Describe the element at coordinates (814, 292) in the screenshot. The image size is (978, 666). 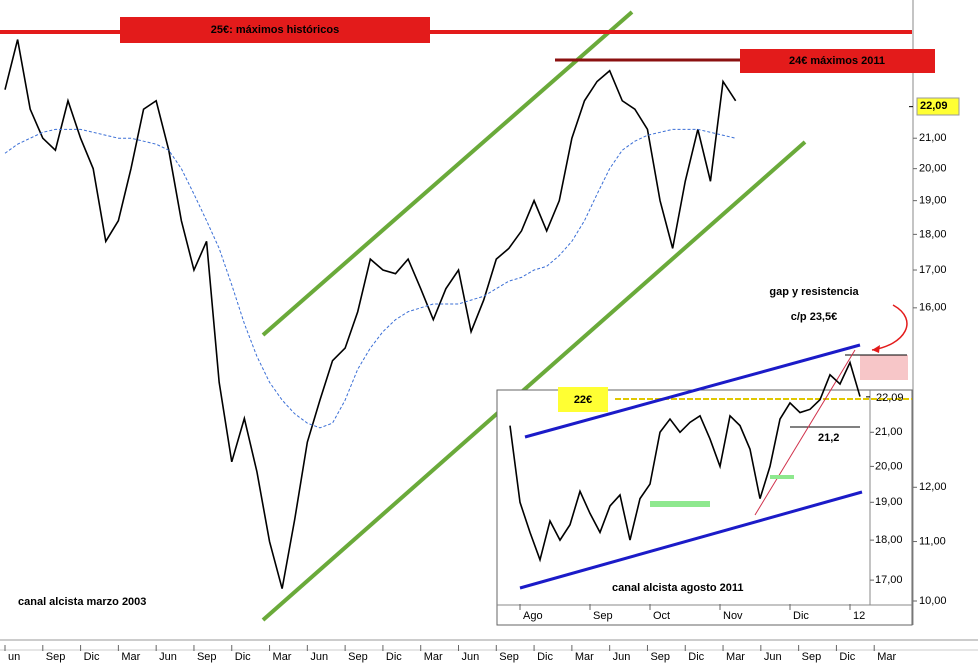
I see `annotation: gap y resistencia` at that location.